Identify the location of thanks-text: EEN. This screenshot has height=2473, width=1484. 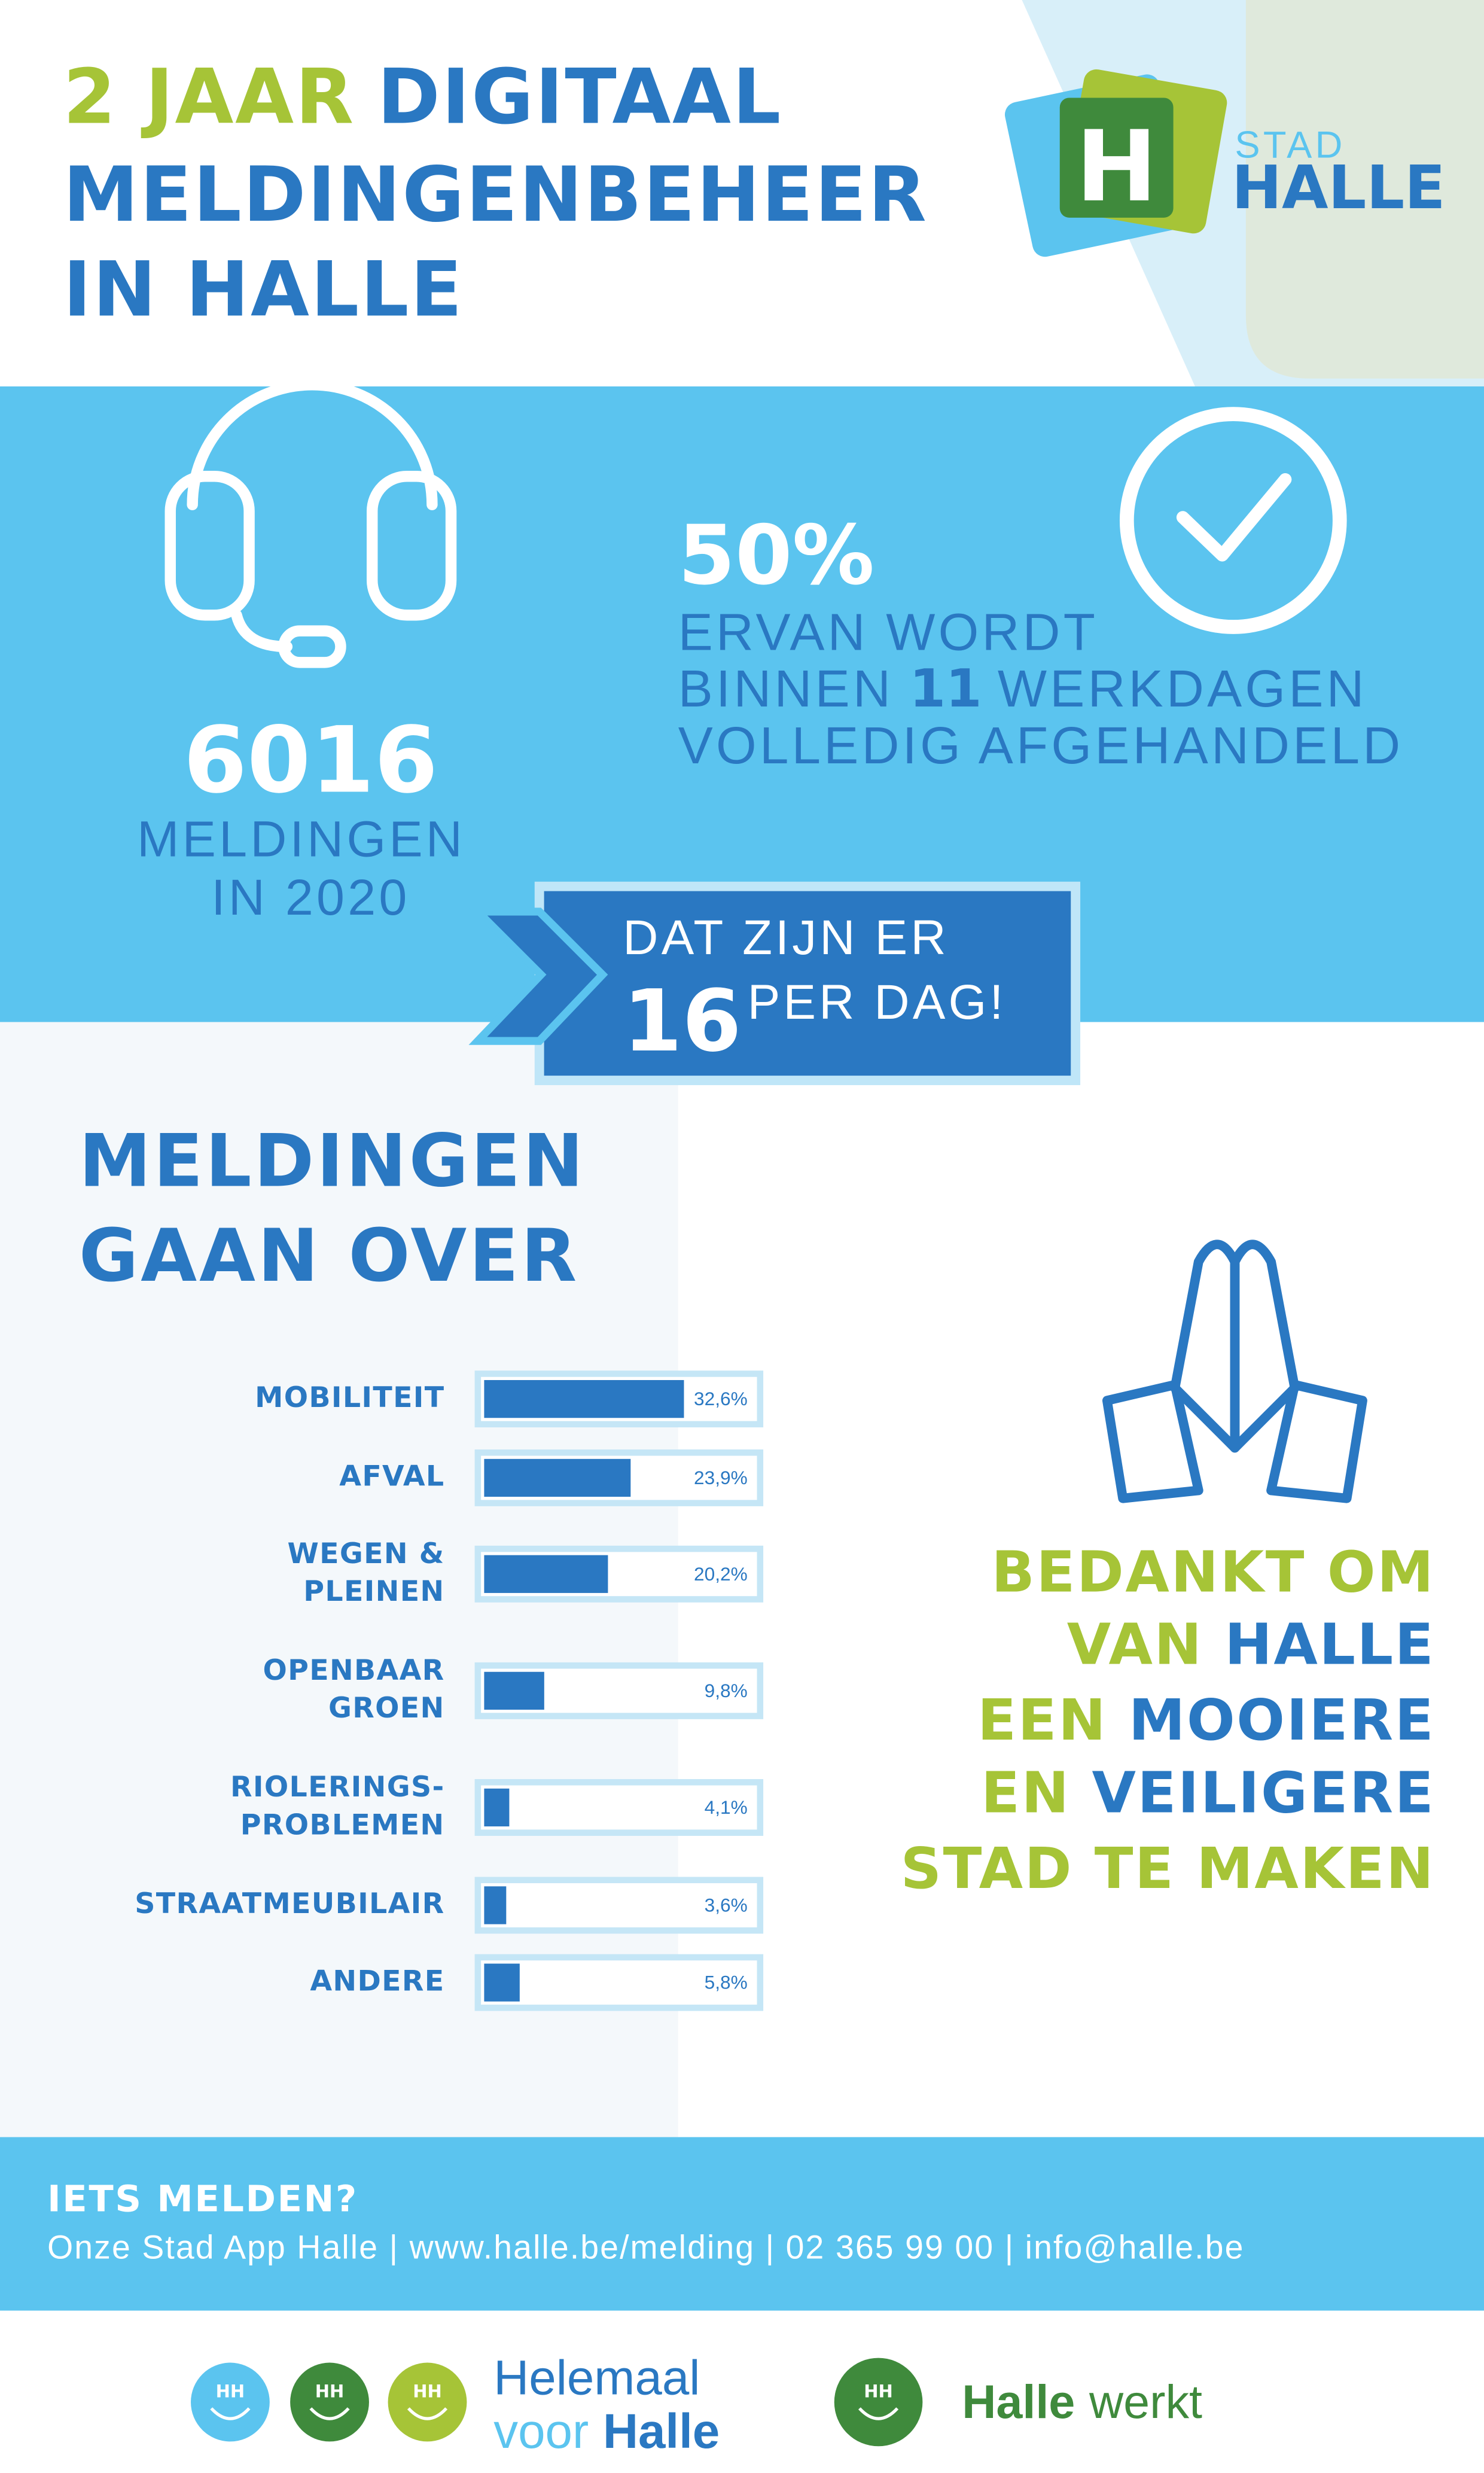
(1042, 1721).